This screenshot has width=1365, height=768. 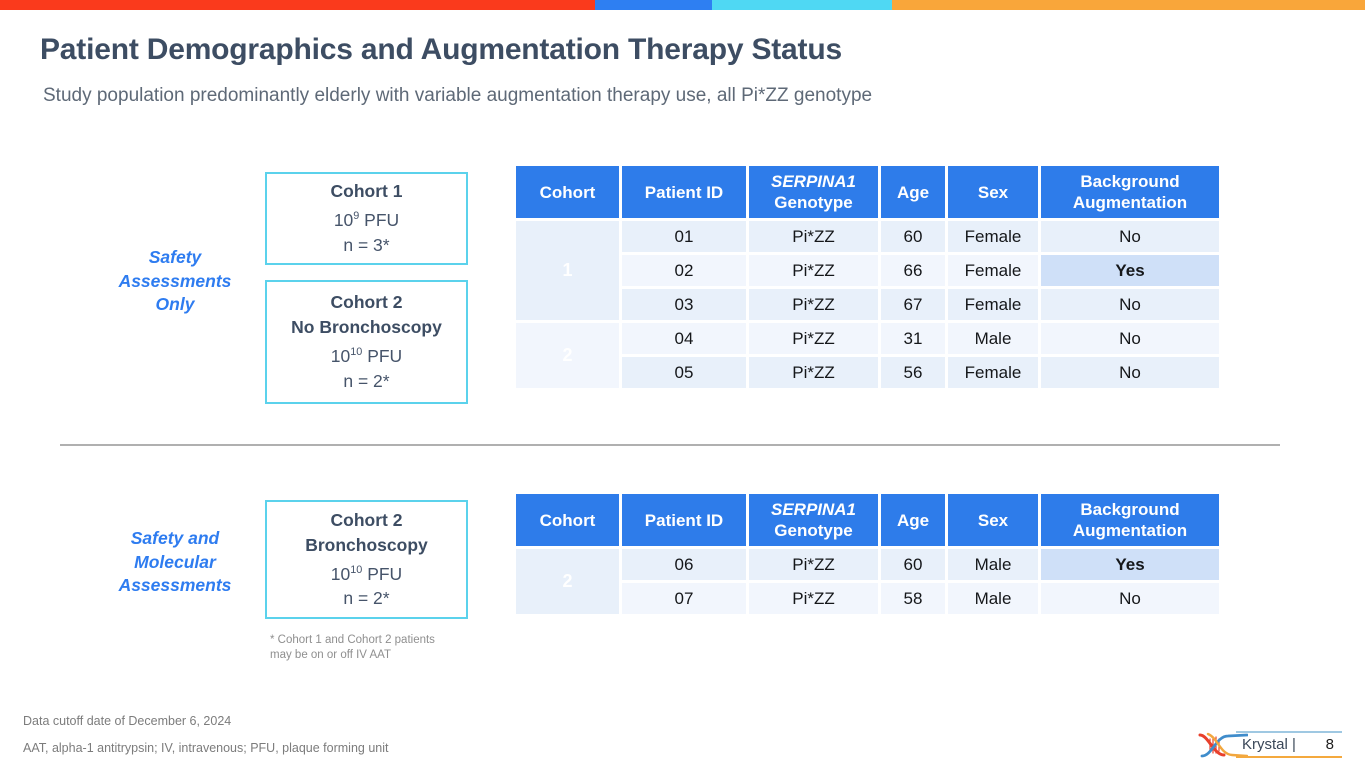 I want to click on section-label-line: Safety, so click(x=175, y=257).